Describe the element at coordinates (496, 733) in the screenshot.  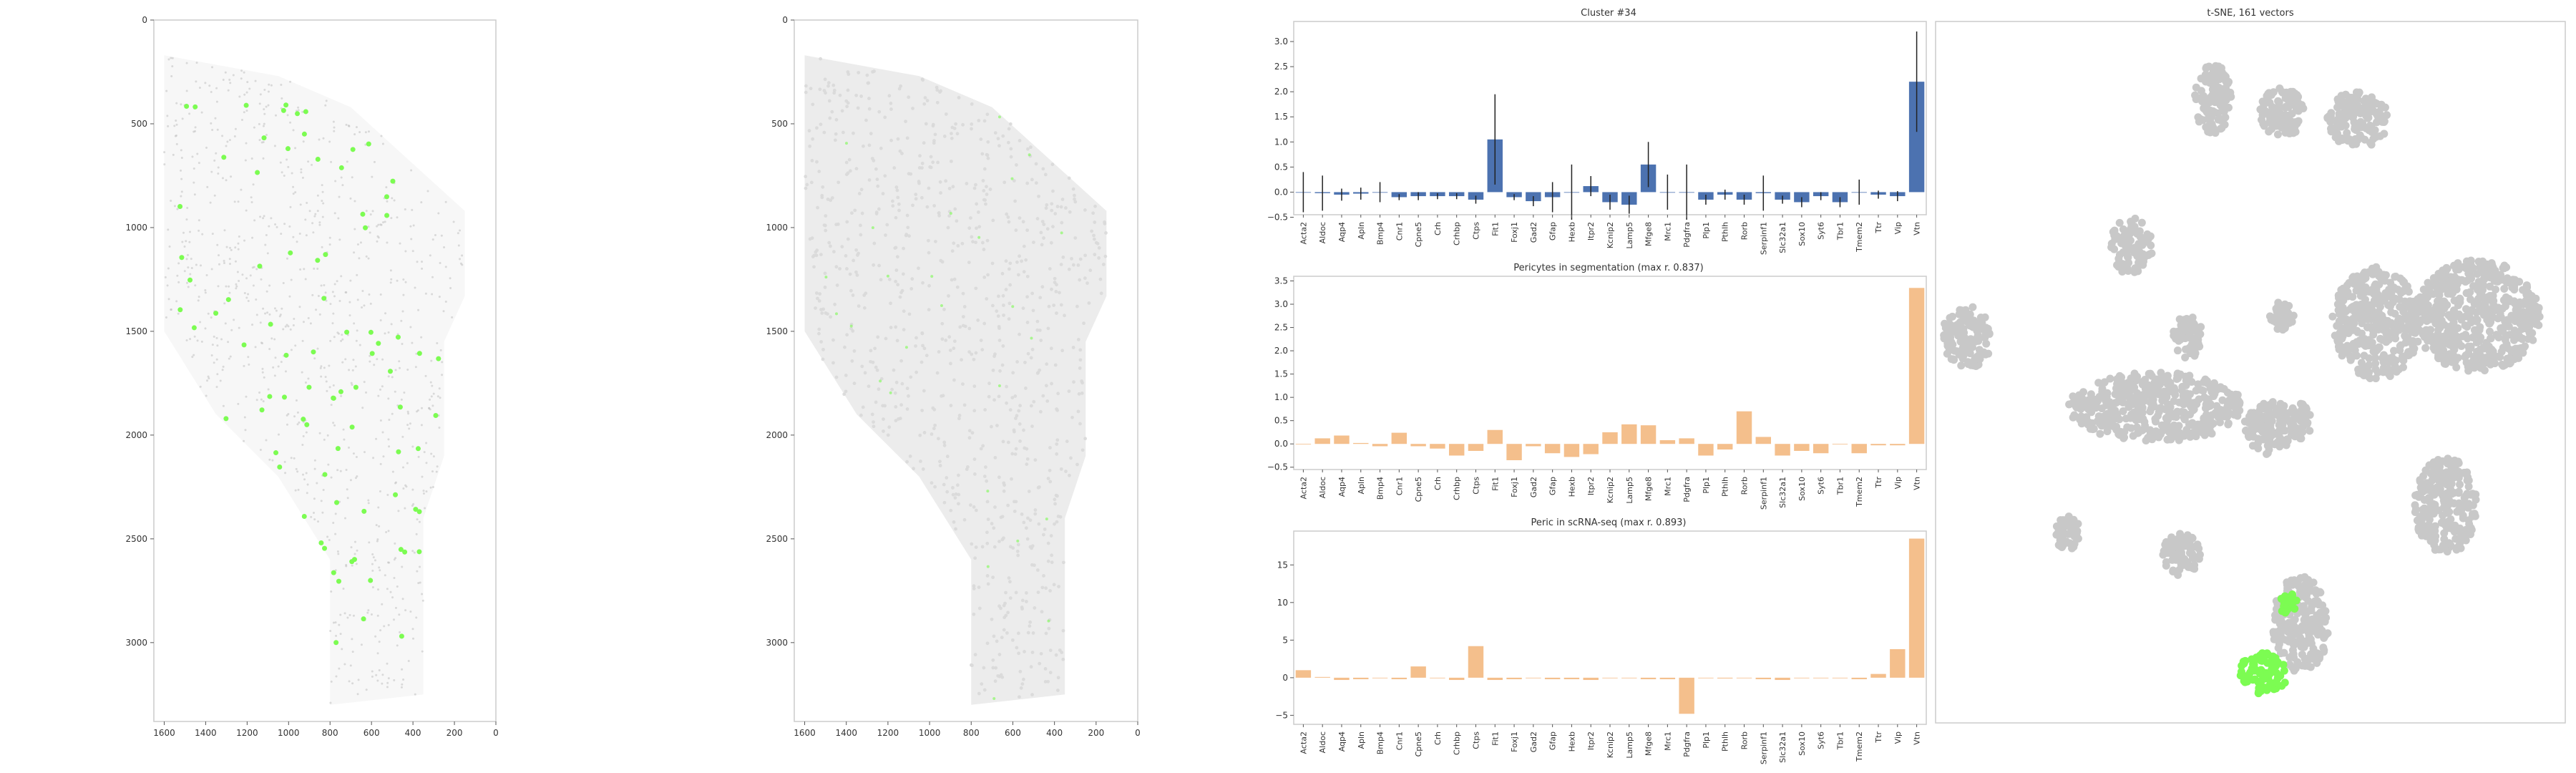
I see `x-tick-label: 0` at that location.